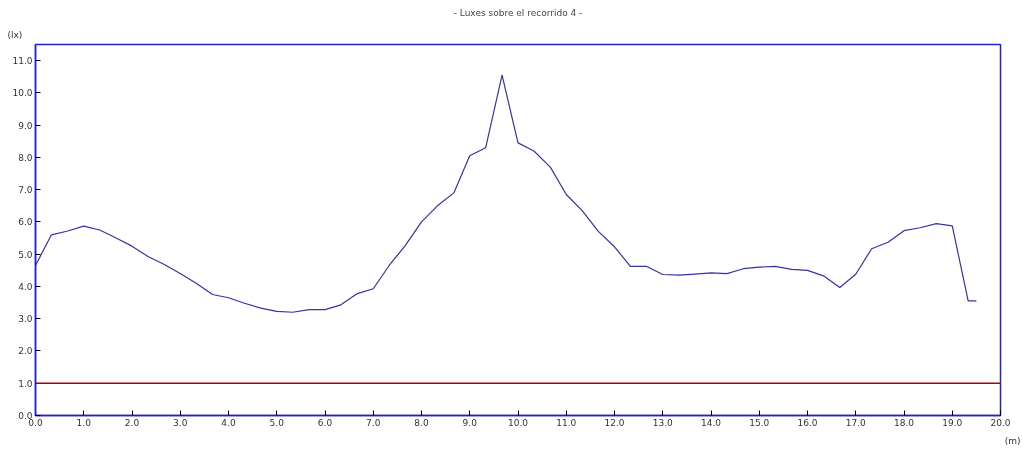 The image size is (1022, 450). I want to click on y-tick-label: 11.0, so click(22, 61).